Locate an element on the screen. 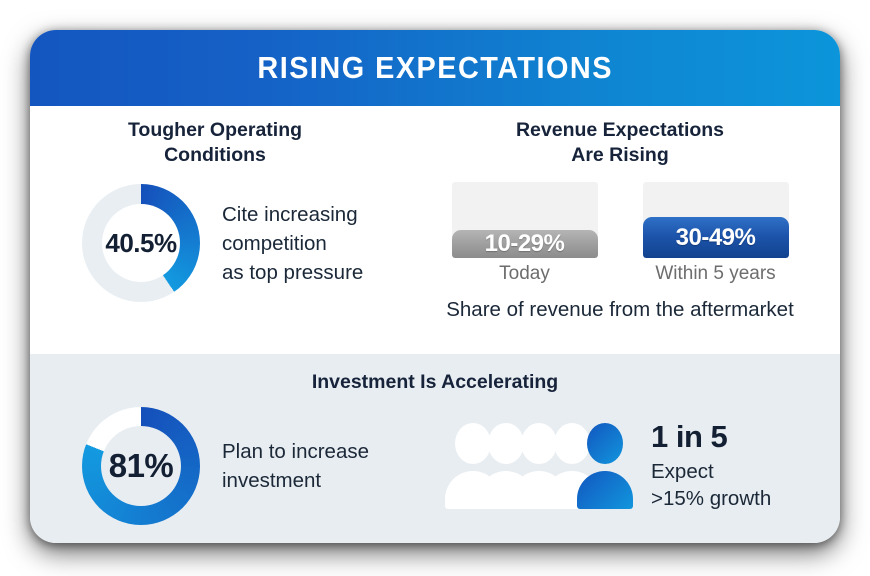 This screenshot has width=870, height=576. revenue-footnote: Share of revenue from the aftermarket is located at coordinates (620, 309).